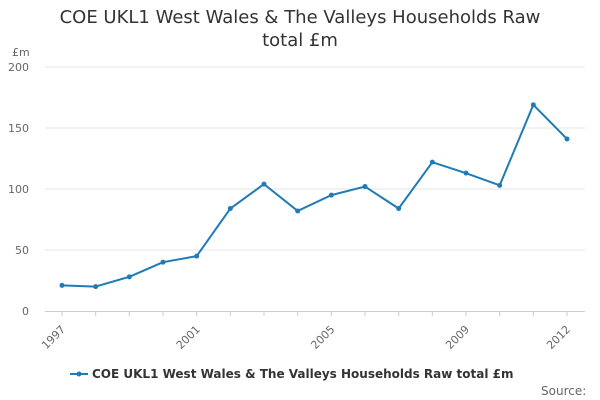 This screenshot has width=600, height=400. I want to click on data-point-2001, so click(197, 256).